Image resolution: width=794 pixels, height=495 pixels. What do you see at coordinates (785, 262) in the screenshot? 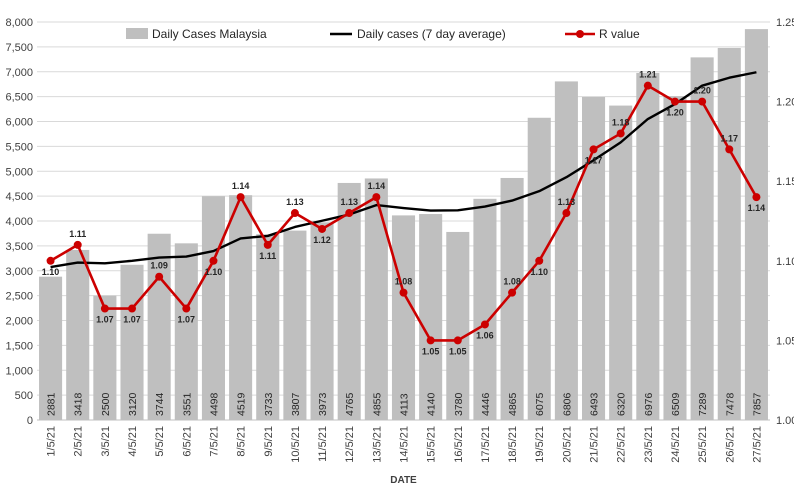
I see `y-right-tick-label: 1.10` at bounding box center [785, 262].